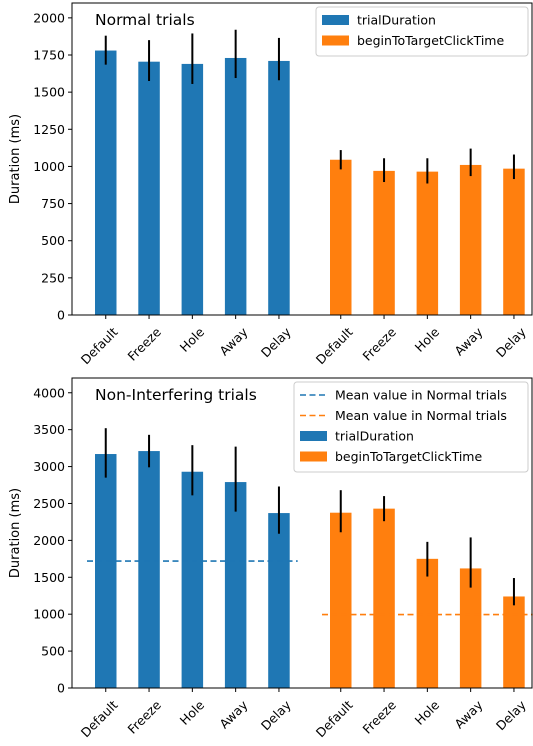 The height and width of the screenshot is (746, 533). What do you see at coordinates (49, 55) in the screenshot?
I see `y-tick-label: 1750` at bounding box center [49, 55].